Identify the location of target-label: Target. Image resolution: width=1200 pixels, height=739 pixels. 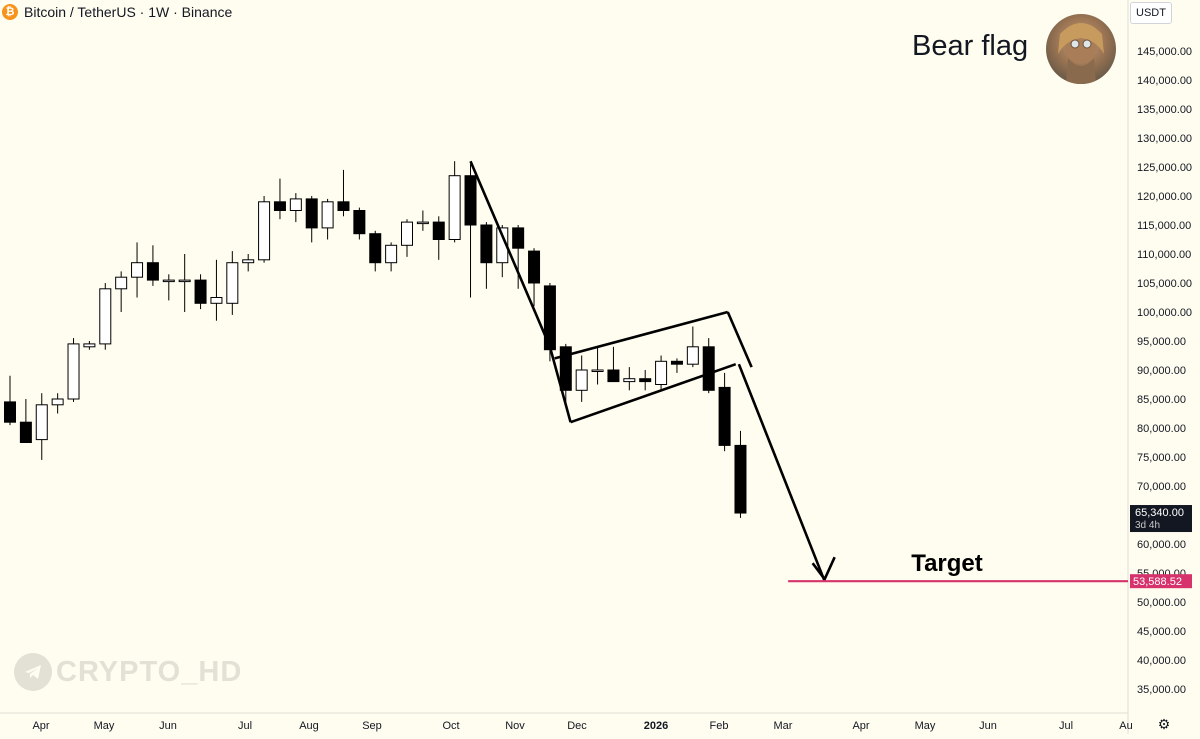
(947, 563).